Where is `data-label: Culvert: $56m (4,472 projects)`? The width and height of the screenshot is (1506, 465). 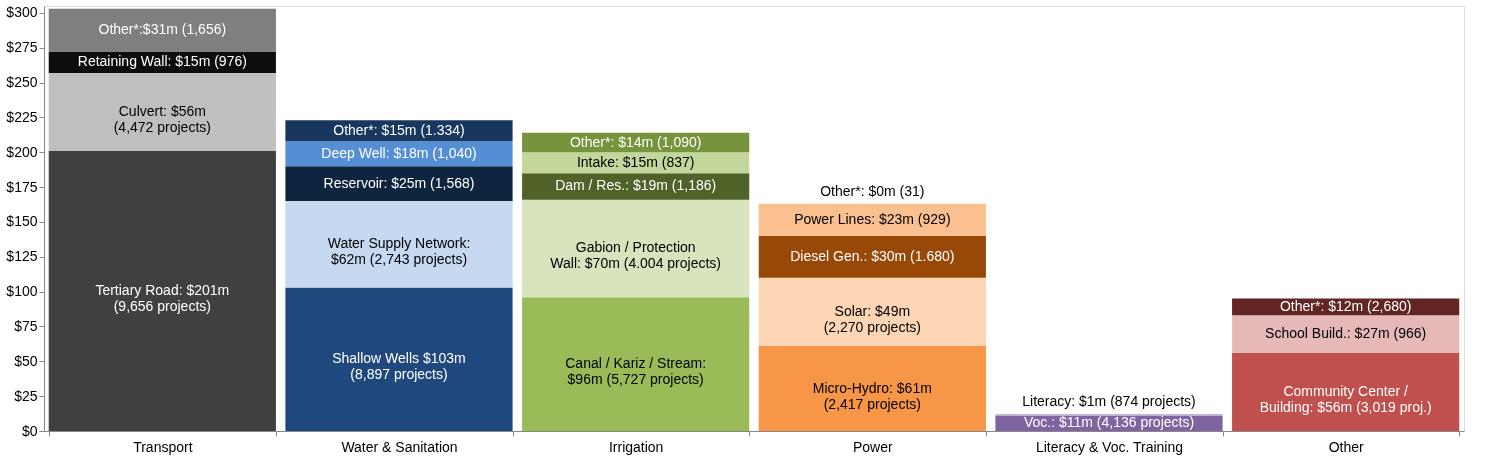 data-label: Culvert: $56m (4,472 projects) is located at coordinates (162, 118).